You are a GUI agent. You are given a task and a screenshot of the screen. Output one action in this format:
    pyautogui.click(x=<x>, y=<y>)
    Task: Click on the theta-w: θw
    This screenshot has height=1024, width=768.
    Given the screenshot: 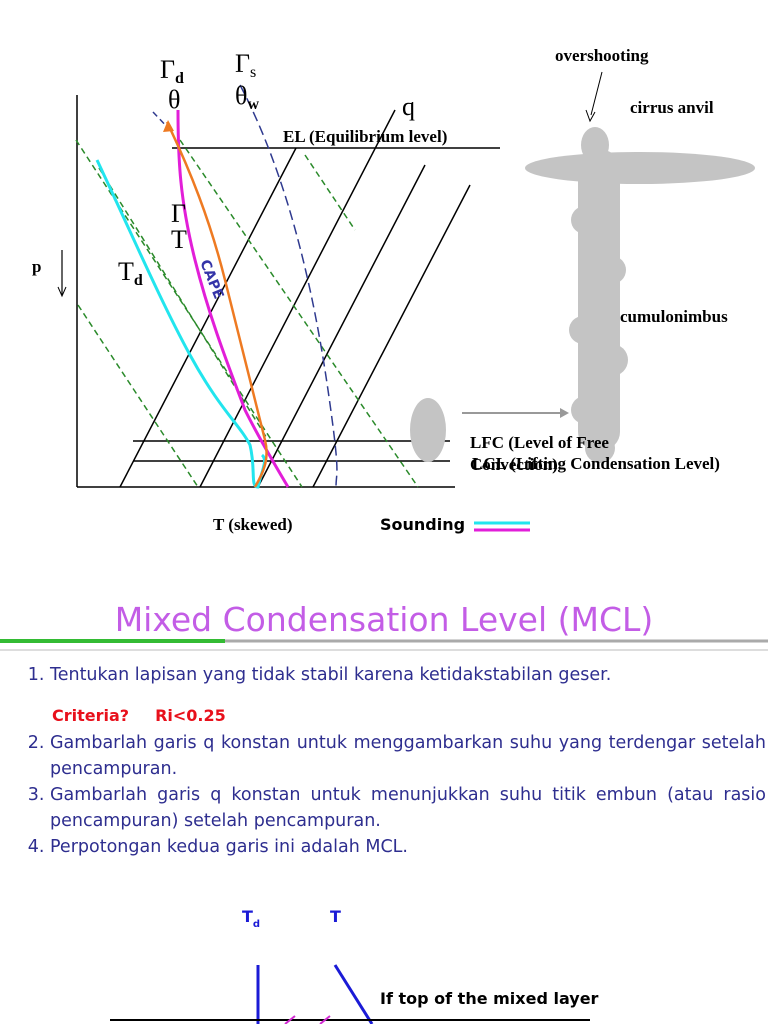 What is the action you would take?
    pyautogui.click(x=247, y=97)
    